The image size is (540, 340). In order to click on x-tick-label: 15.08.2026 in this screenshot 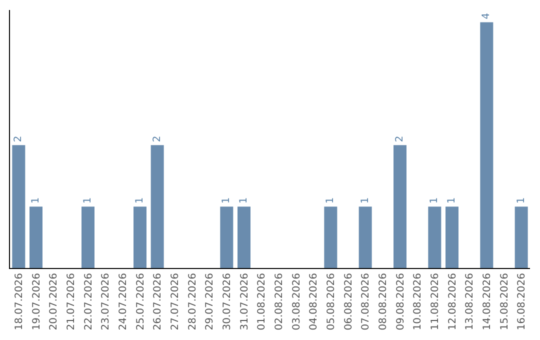, I will do `click(504, 301)`.